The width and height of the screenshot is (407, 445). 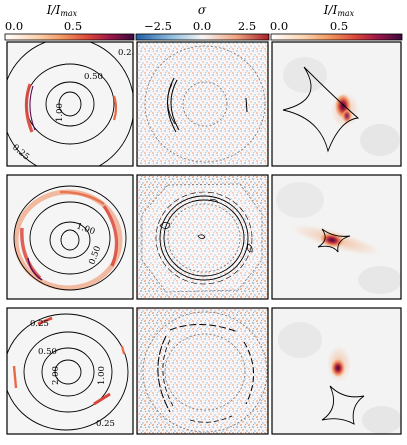 I want to click on colorbar-1-label: I/Imax, so click(x=62, y=10).